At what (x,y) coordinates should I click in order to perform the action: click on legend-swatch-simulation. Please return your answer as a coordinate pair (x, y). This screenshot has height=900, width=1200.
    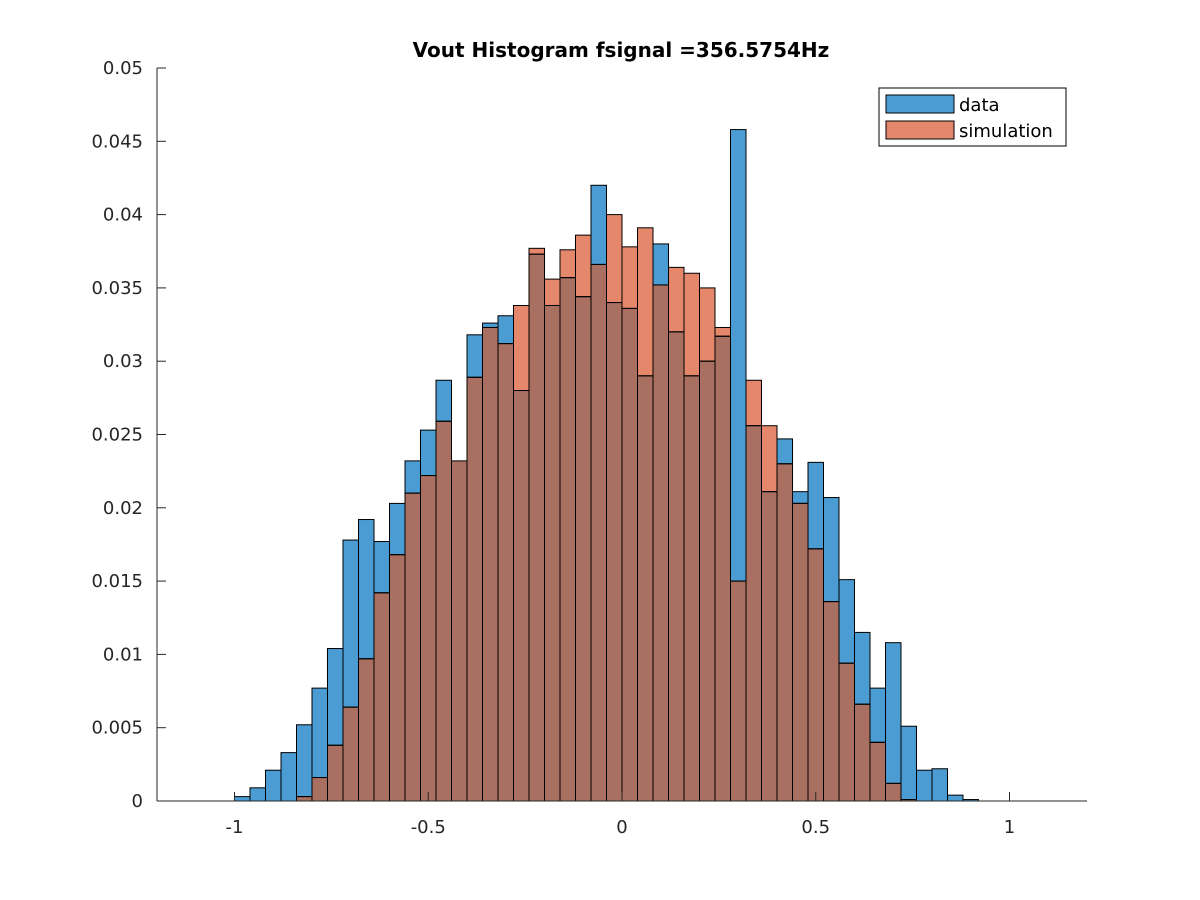
    Looking at the image, I should click on (920, 130).